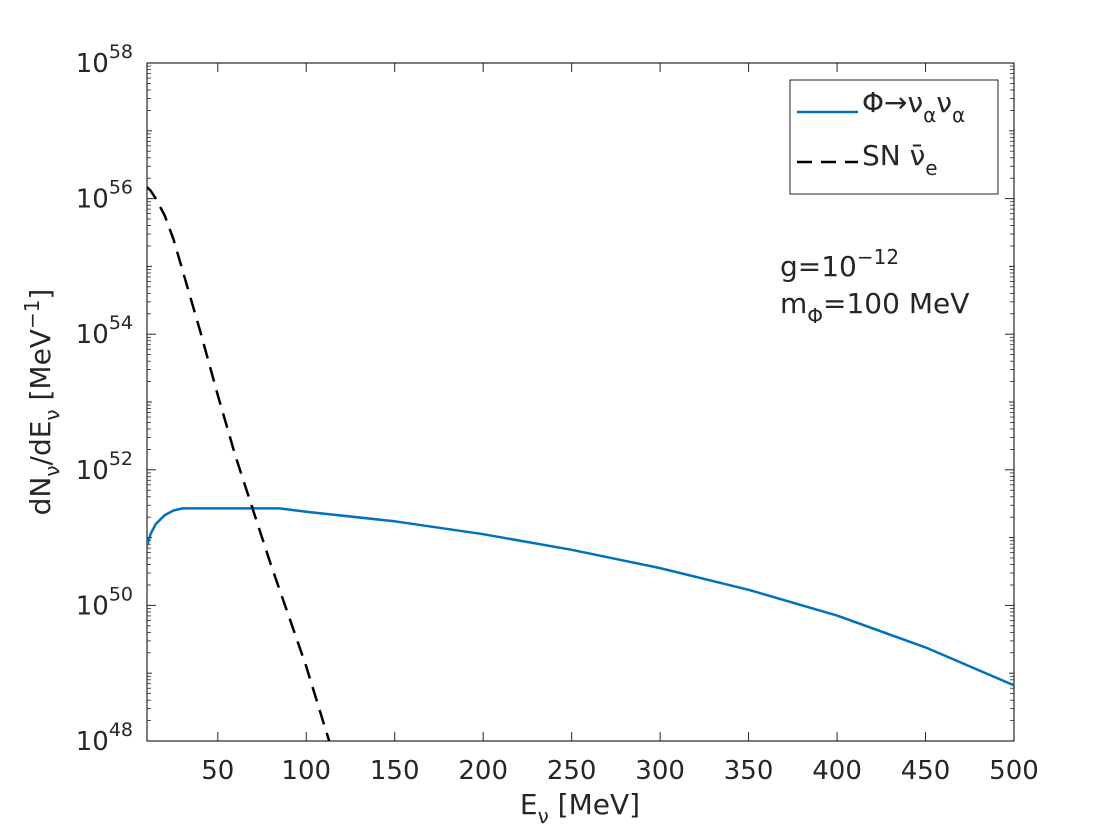 This screenshot has width=1120, height=840. I want to click on x-tick-label: 50, so click(217, 771).